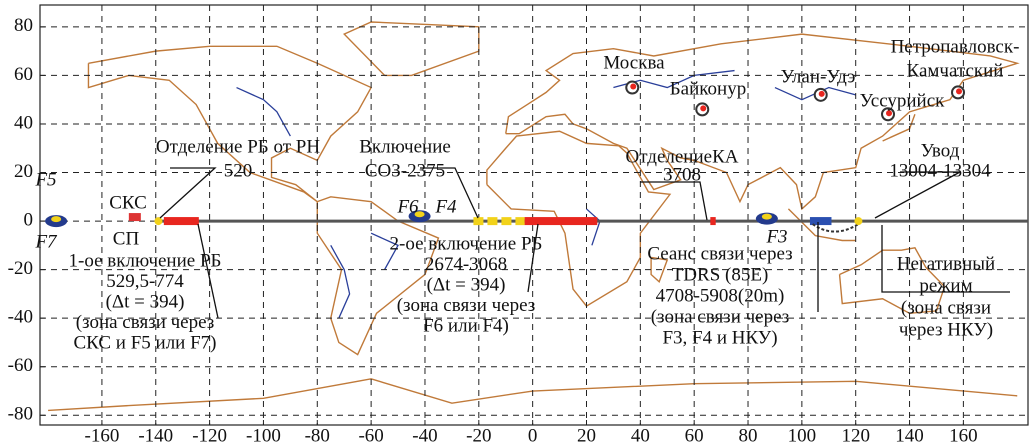  I want to click on x-tick-label: -100, so click(263, 435).